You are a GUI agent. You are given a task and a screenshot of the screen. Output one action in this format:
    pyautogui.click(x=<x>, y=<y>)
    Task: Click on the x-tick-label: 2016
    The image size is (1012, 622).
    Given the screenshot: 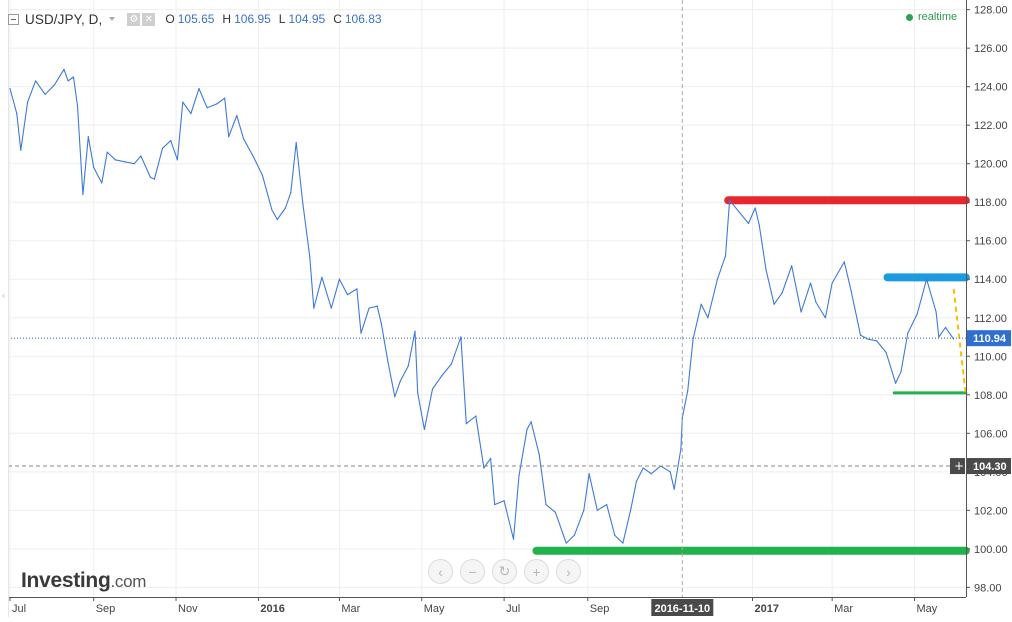 What is the action you would take?
    pyautogui.click(x=272, y=609)
    